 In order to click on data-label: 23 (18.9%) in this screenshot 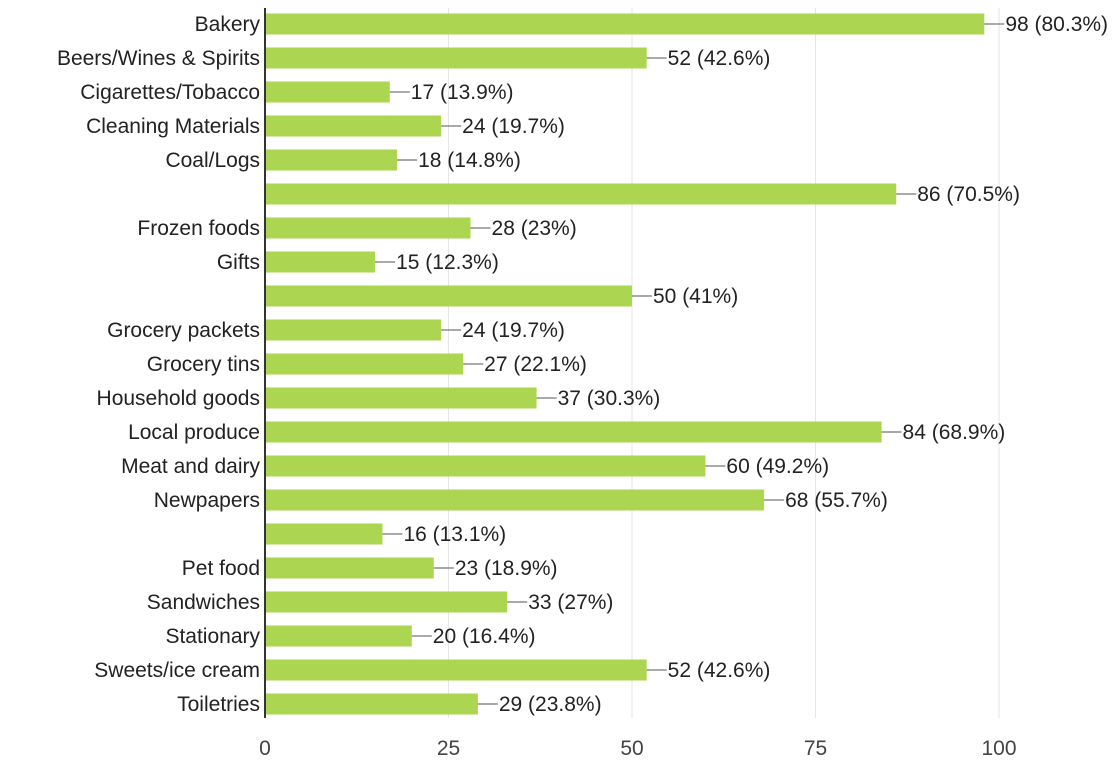, I will do `click(506, 568)`.